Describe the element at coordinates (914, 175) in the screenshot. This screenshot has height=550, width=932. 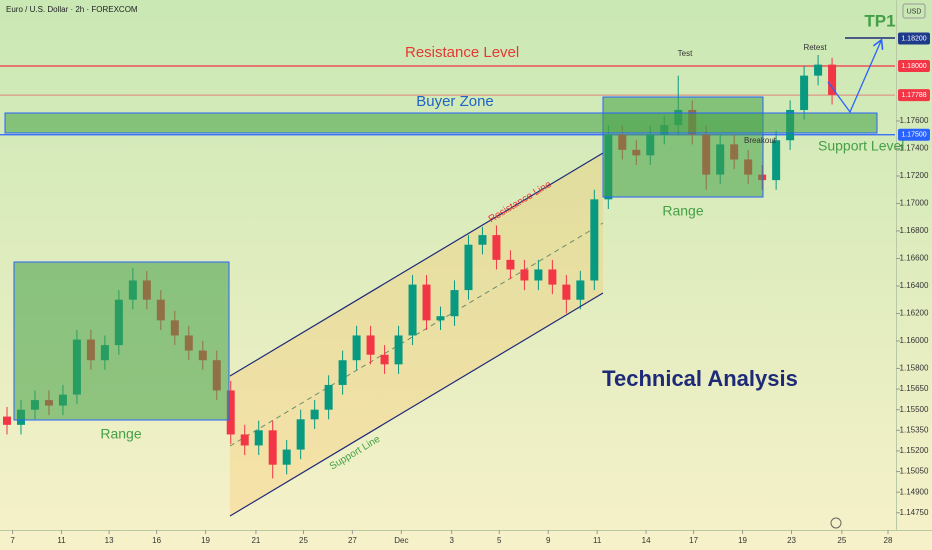
I see `y-tick-label: 1.17200` at that location.